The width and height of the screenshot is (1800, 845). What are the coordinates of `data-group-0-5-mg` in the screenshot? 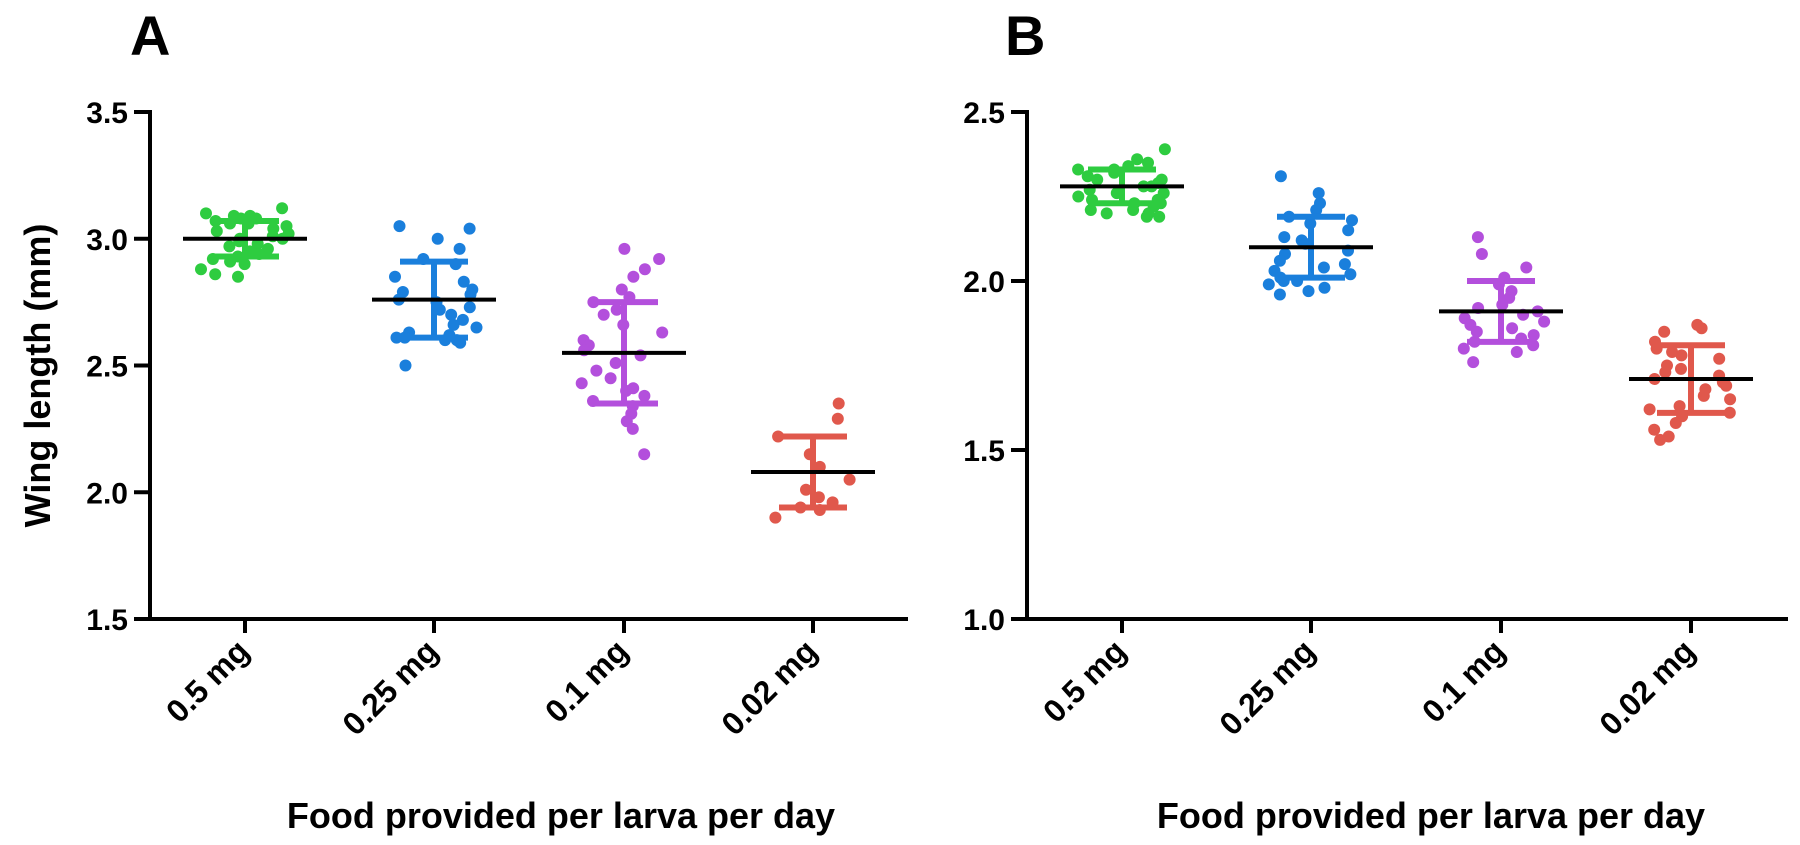 It's located at (245, 242).